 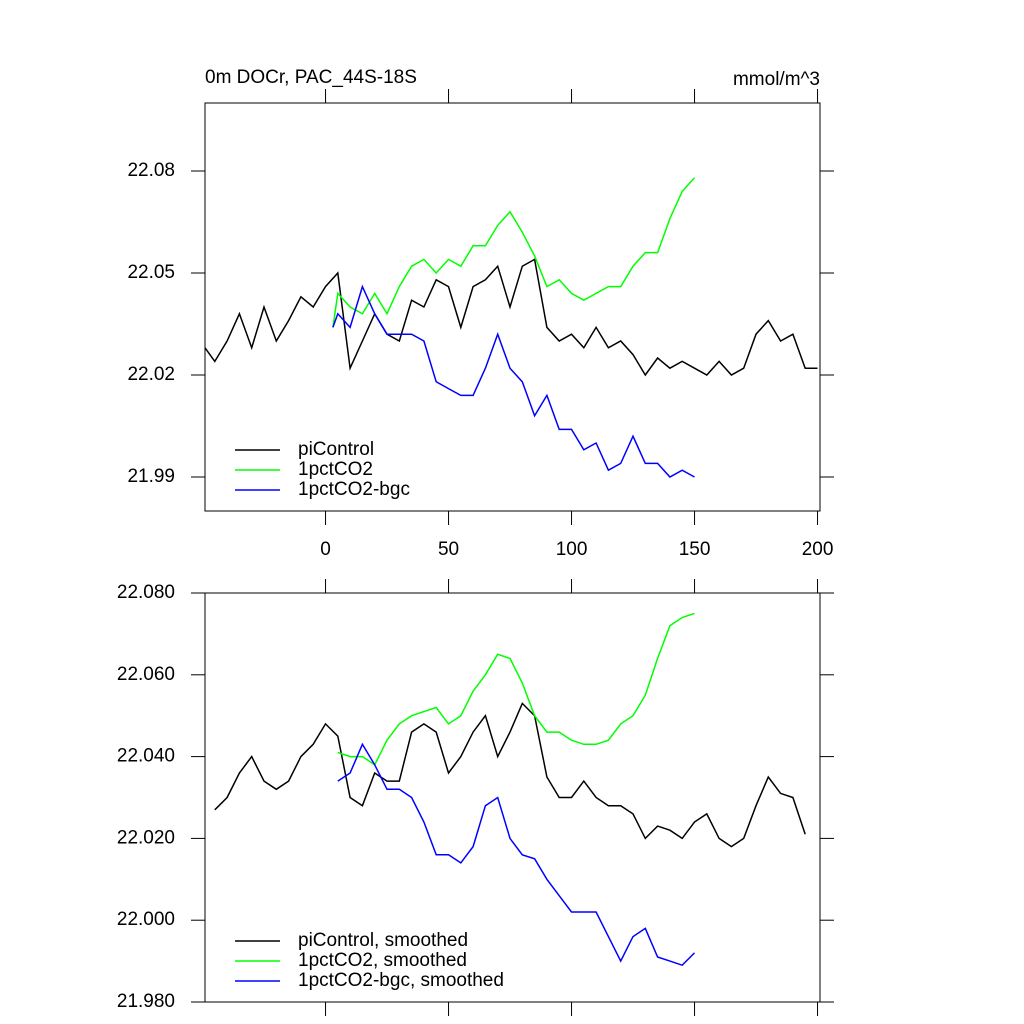 What do you see at coordinates (311, 77) in the screenshot?
I see `chart-title: 0m DOCr, PAC_44S-18S` at bounding box center [311, 77].